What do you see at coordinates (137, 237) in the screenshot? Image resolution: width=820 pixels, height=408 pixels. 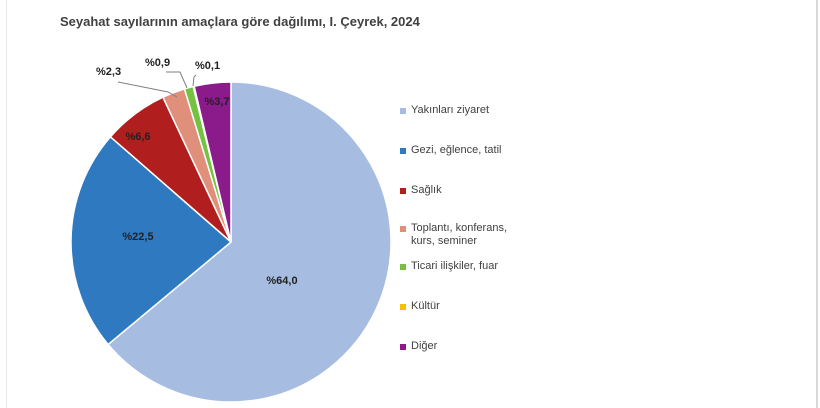 I see `data-label-1: %22,5` at bounding box center [137, 237].